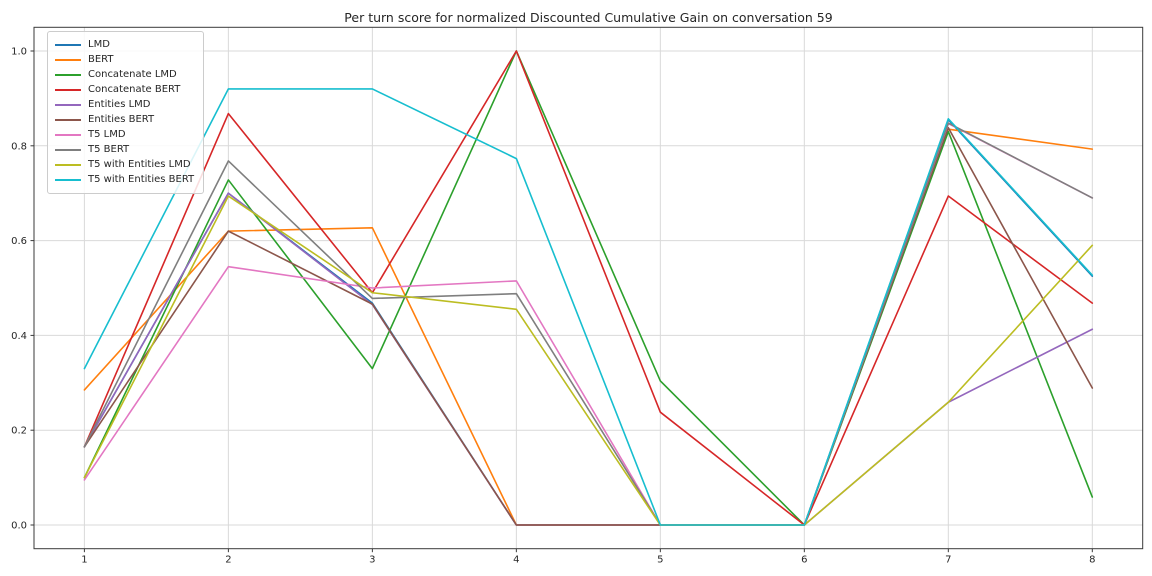 This screenshot has height=576, width=1152. What do you see at coordinates (84, 560) in the screenshot?
I see `x-tick-label: 1` at bounding box center [84, 560].